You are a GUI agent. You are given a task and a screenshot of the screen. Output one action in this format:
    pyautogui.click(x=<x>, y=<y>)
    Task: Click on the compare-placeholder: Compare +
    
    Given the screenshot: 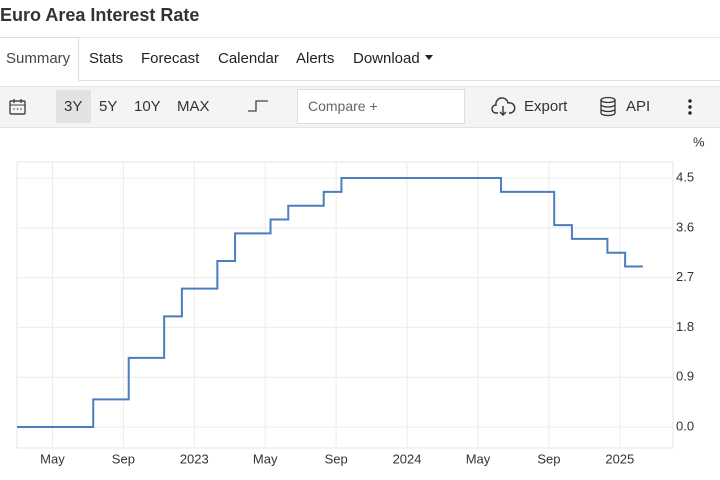 What is the action you would take?
    pyautogui.click(x=343, y=106)
    